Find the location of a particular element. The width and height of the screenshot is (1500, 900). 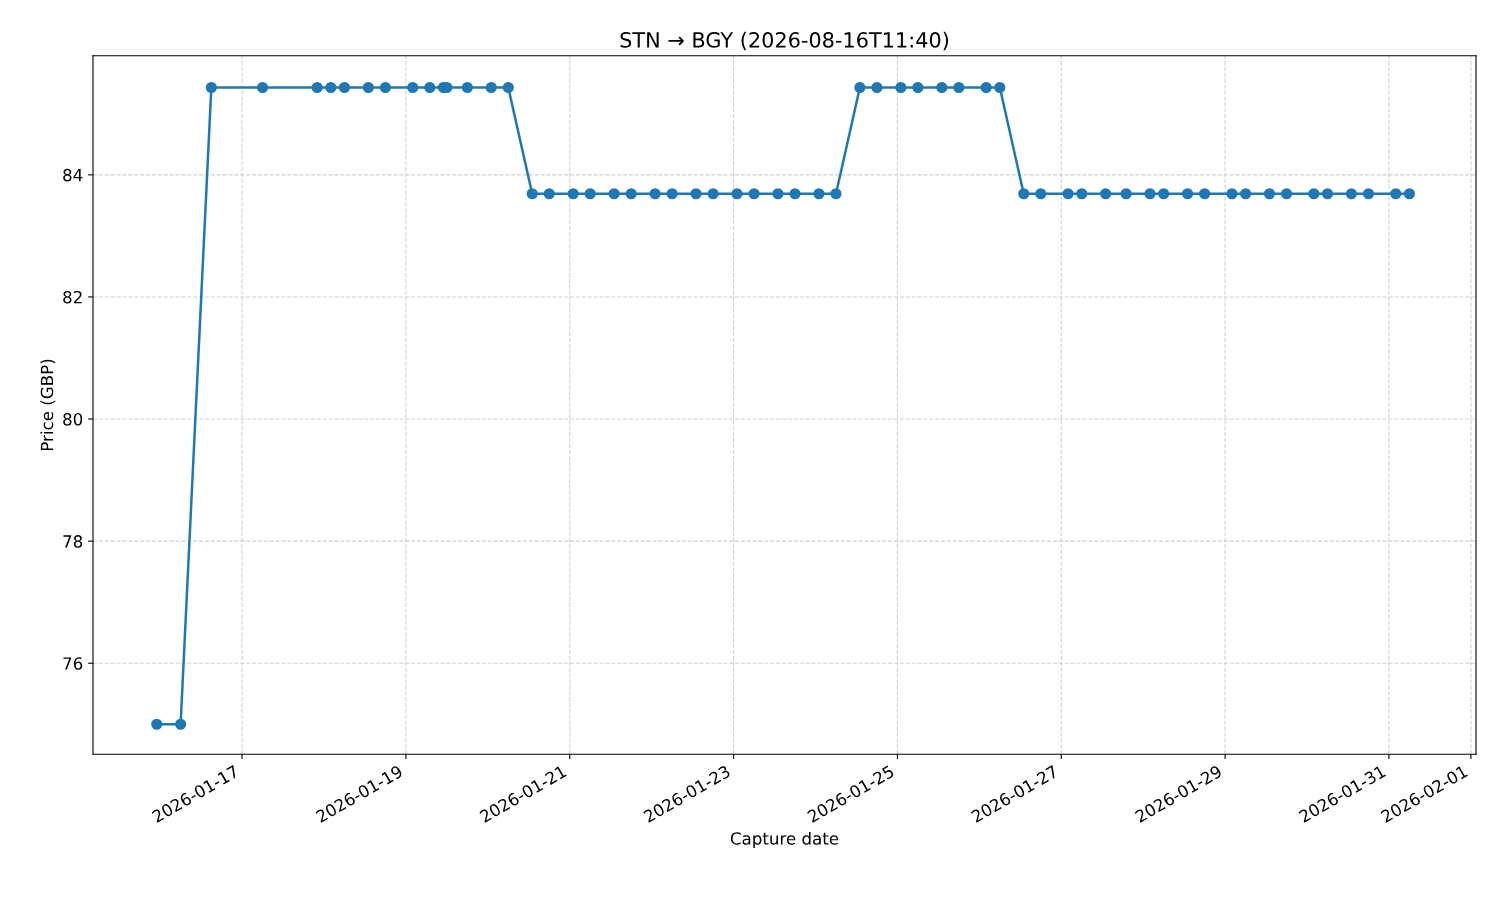

y-axis-title: Price (GBP) is located at coordinates (48, 405).